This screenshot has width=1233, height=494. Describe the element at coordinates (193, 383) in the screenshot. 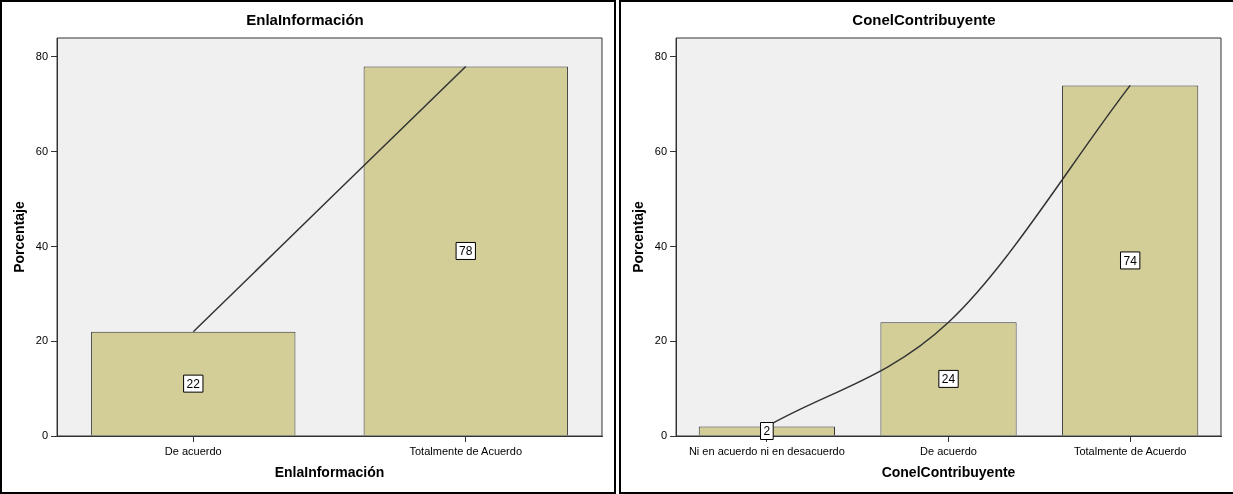

I see `data-label: 22` at that location.